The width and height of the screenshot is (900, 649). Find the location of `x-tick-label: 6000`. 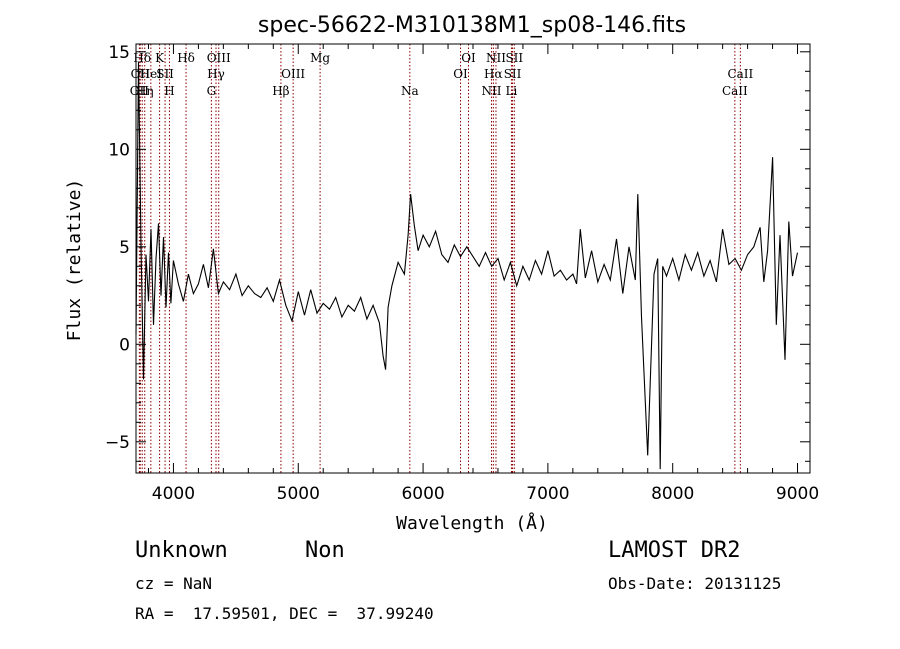

x-tick-label: 6000 is located at coordinates (422, 494).